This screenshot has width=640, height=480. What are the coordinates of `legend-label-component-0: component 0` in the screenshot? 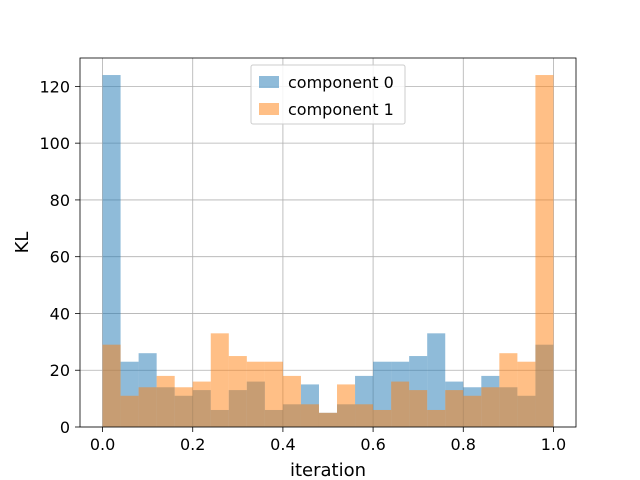 It's located at (341, 82).